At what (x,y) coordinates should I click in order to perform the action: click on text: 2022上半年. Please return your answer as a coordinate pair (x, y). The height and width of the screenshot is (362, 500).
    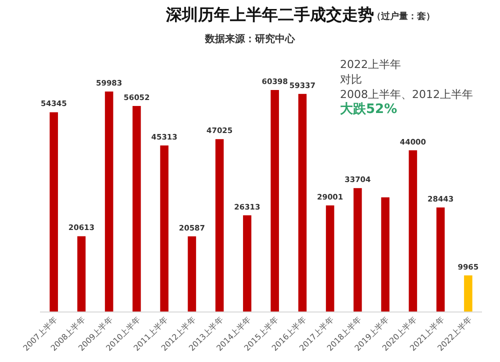
    Looking at the image, I should click on (370, 64).